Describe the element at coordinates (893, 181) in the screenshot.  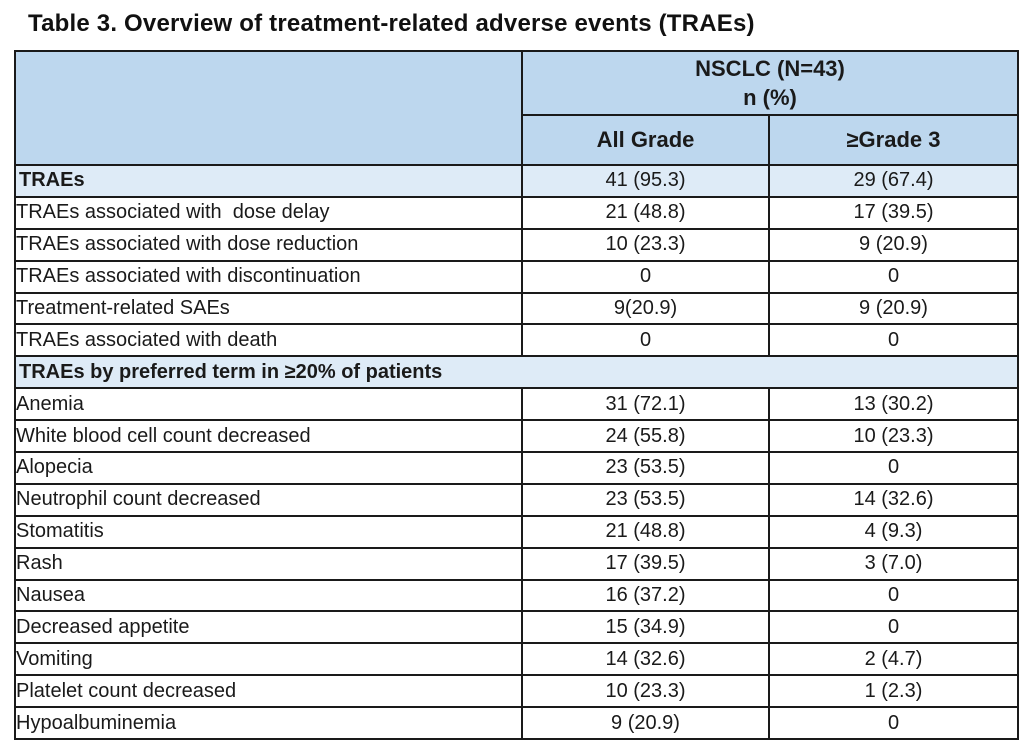
I see `grade3-cell: 29 (67.4)` at that location.